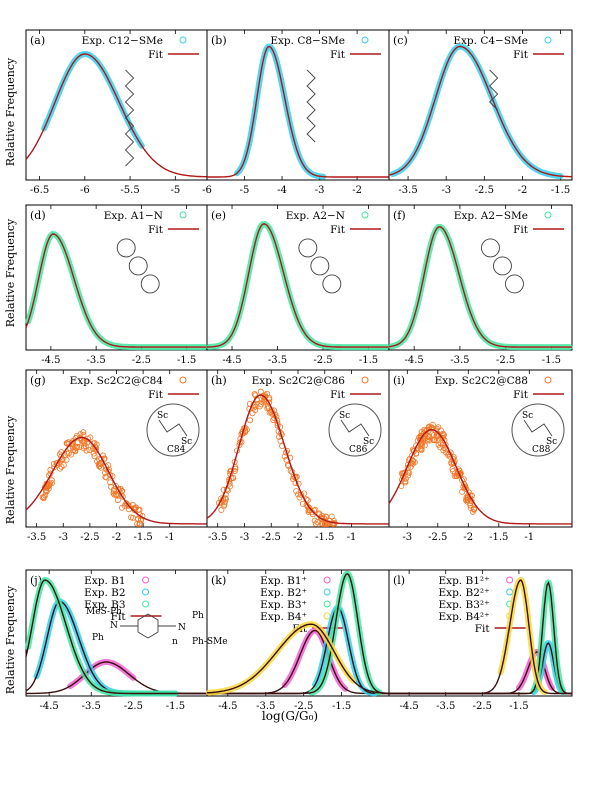 Image resolution: width=591 pixels, height=788 pixels. Describe the element at coordinates (133, 216) in the screenshot. I see `legend-exp-d-0: Exp. A1−N` at that location.